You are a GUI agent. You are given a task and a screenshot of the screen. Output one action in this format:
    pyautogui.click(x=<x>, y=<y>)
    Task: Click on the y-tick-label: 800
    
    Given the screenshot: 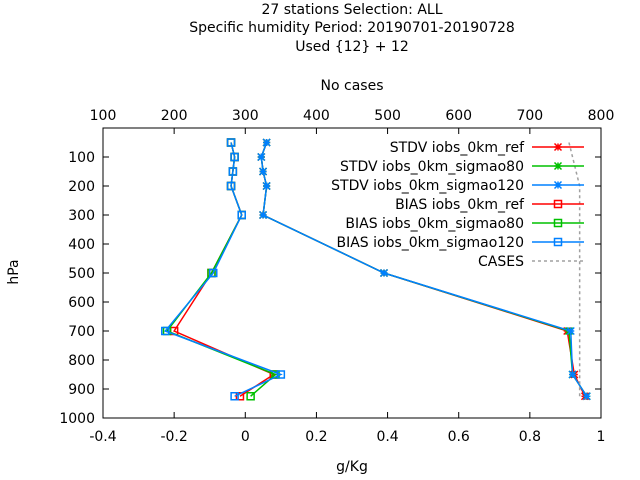 What is the action you would take?
    pyautogui.click(x=81, y=361)
    